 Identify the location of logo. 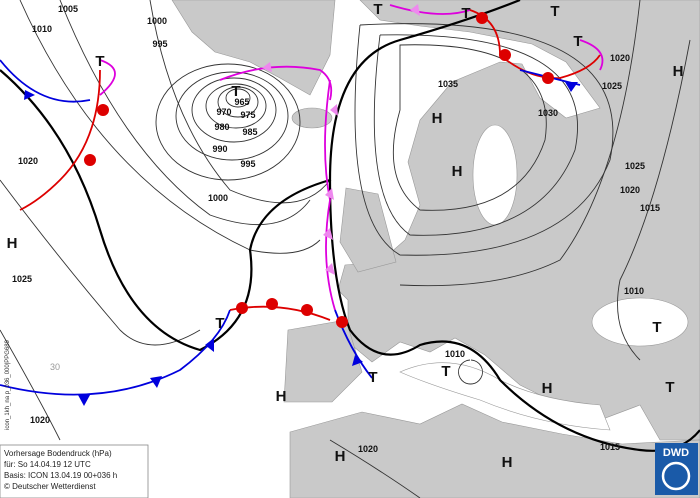
(676, 469).